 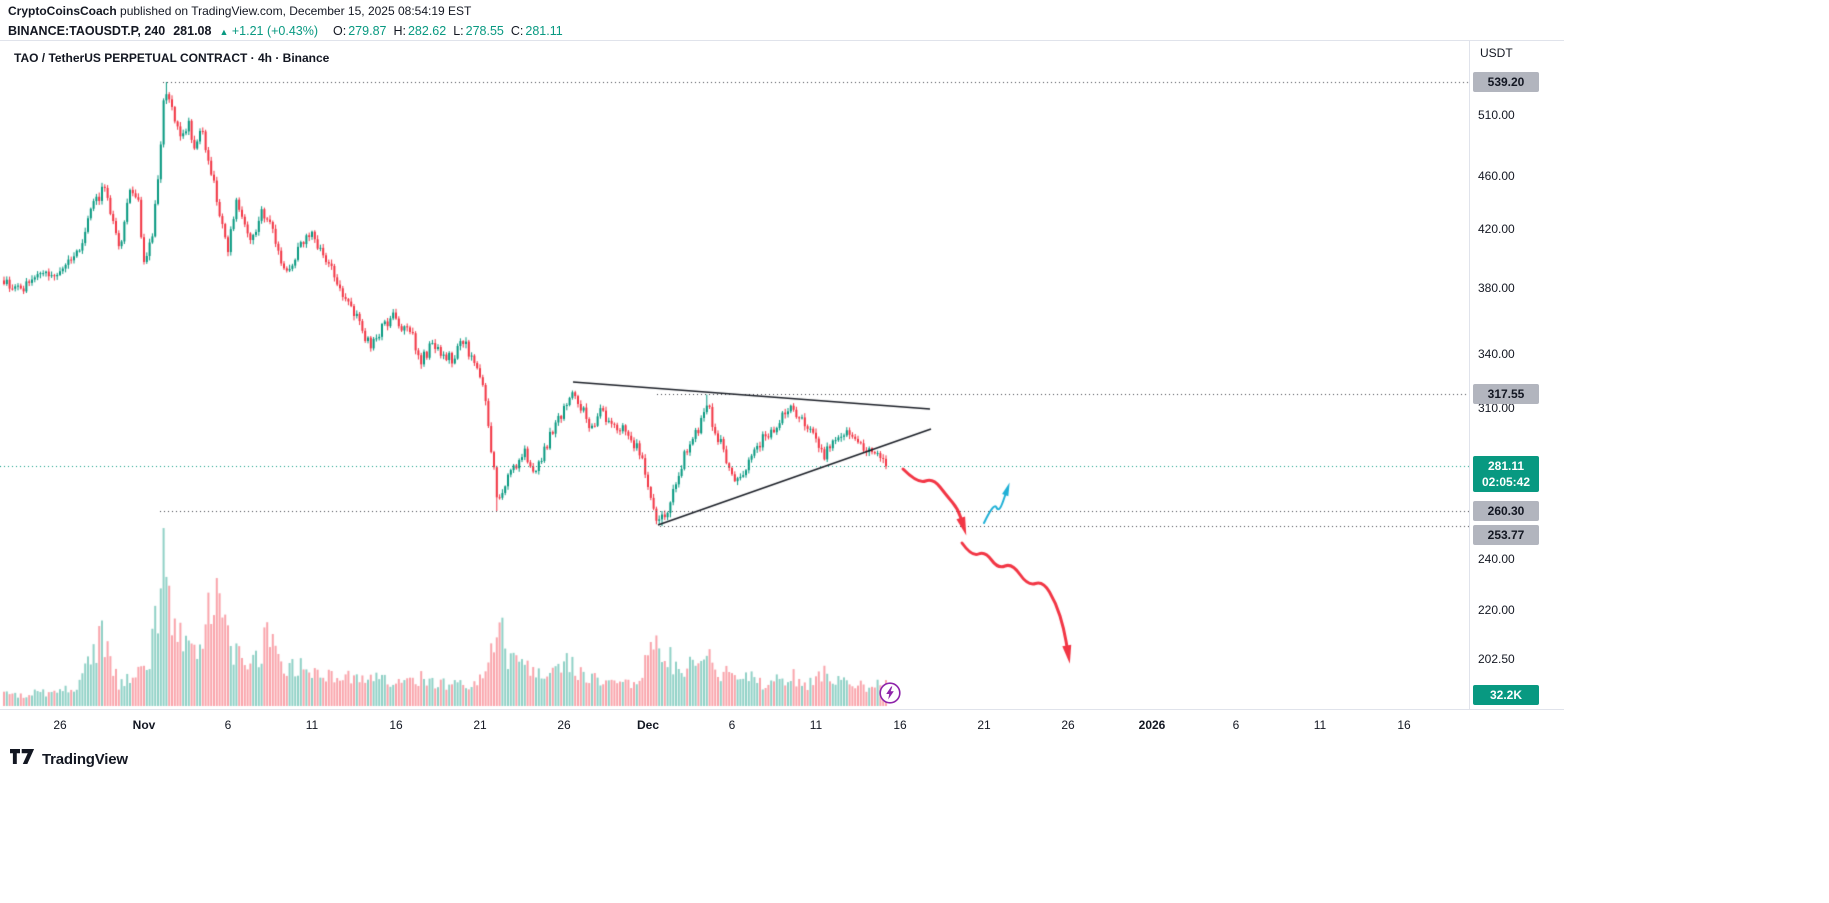 I want to click on price-axis-label: 380.00, so click(x=1496, y=288).